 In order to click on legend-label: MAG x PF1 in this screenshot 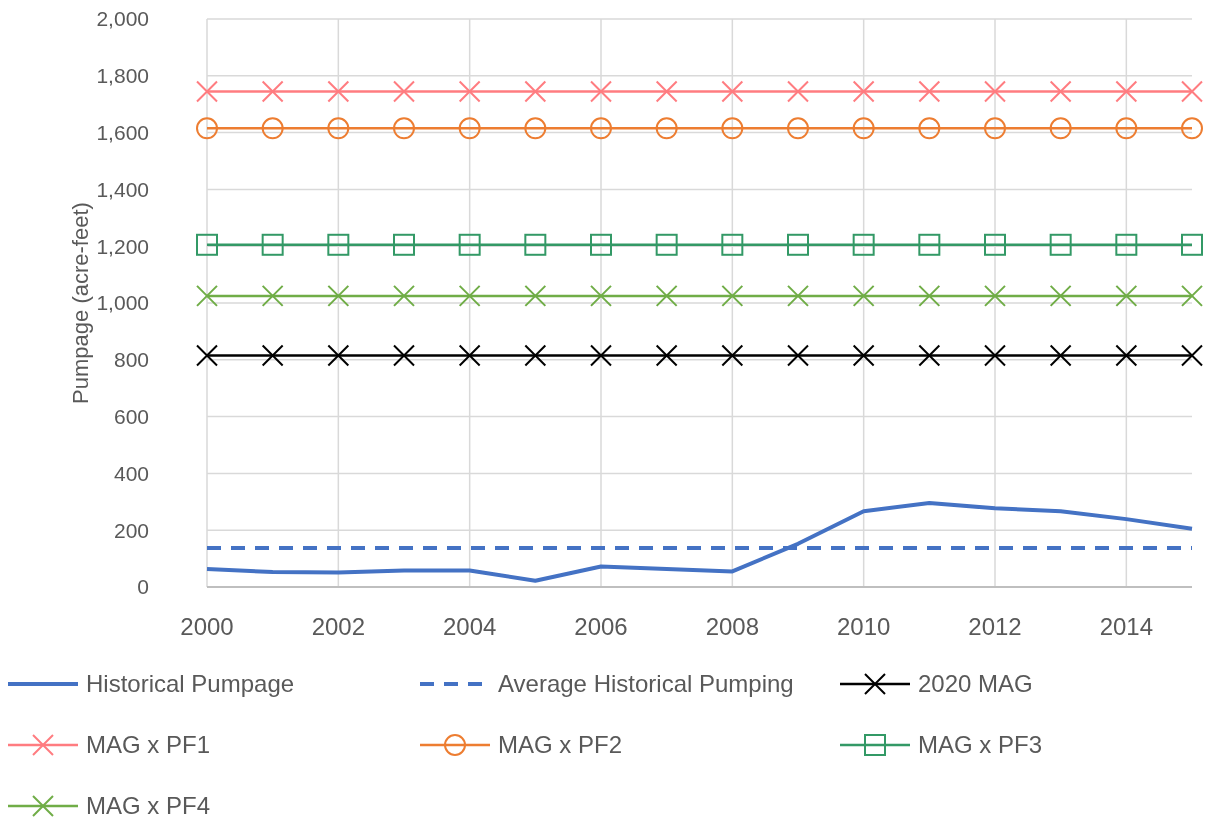, I will do `click(148, 745)`.